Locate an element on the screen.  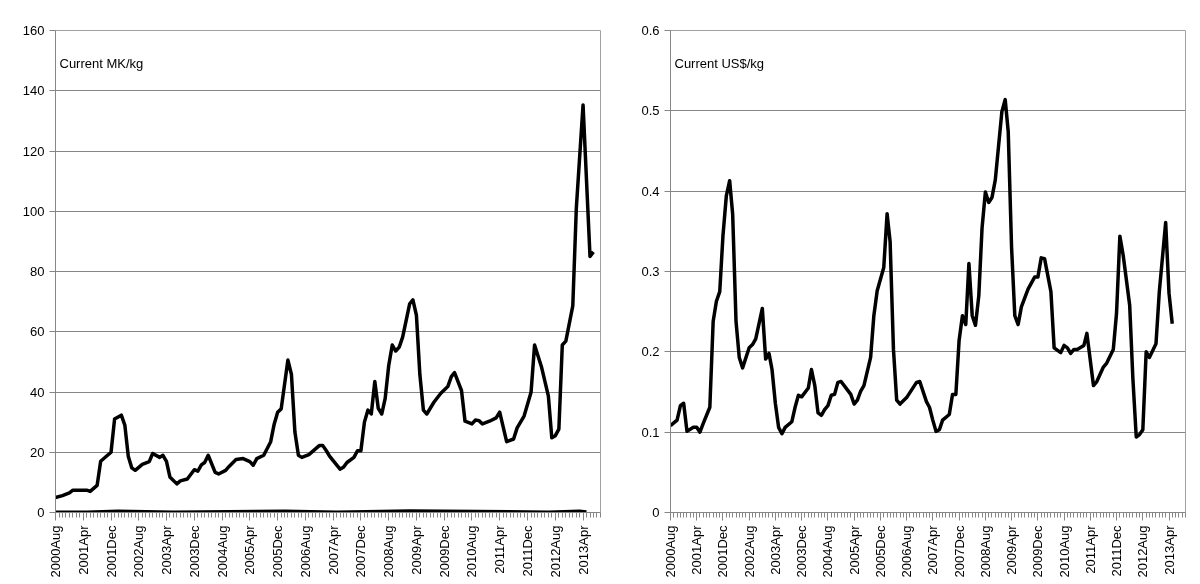
y-tick-label: 0.1 is located at coordinates (650, 432).